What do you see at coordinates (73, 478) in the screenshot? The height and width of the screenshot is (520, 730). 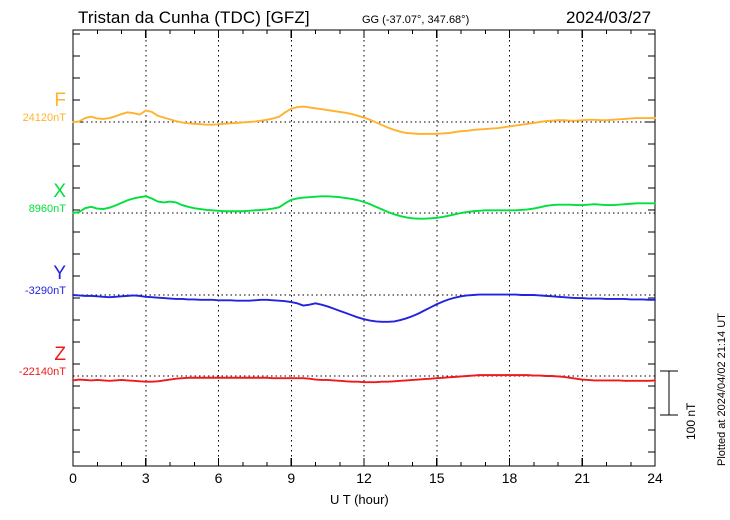 I see `x-tick-label: 0` at bounding box center [73, 478].